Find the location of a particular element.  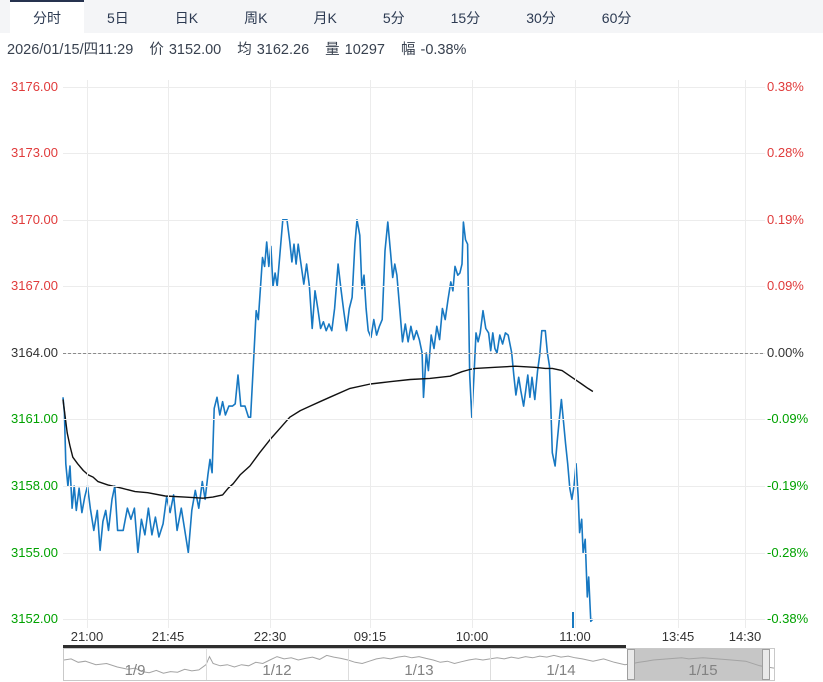

quote-change-group: 幅 -0.38% is located at coordinates (433, 48).